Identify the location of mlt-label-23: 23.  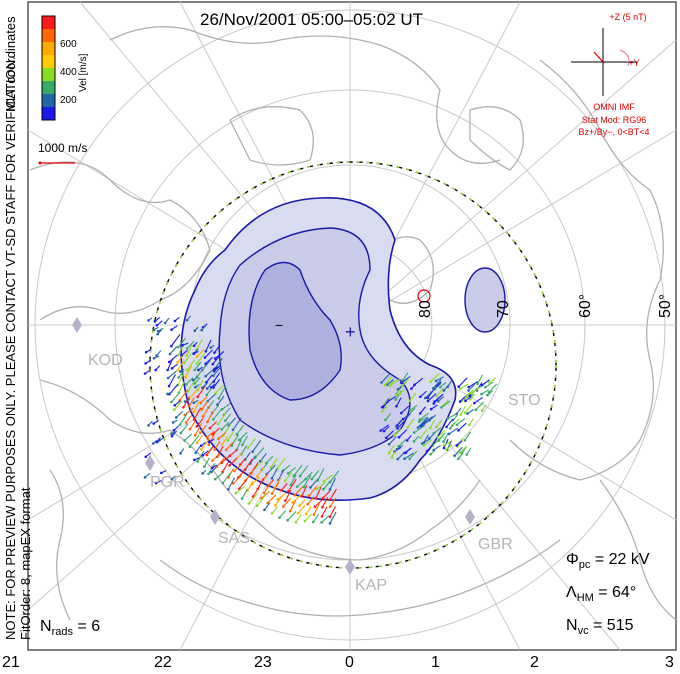
(263, 662).